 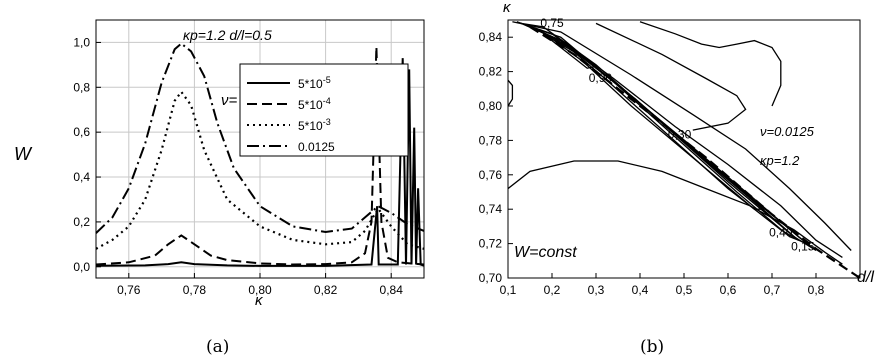 I want to click on y-tick-label: 0,82, so click(x=491, y=72).